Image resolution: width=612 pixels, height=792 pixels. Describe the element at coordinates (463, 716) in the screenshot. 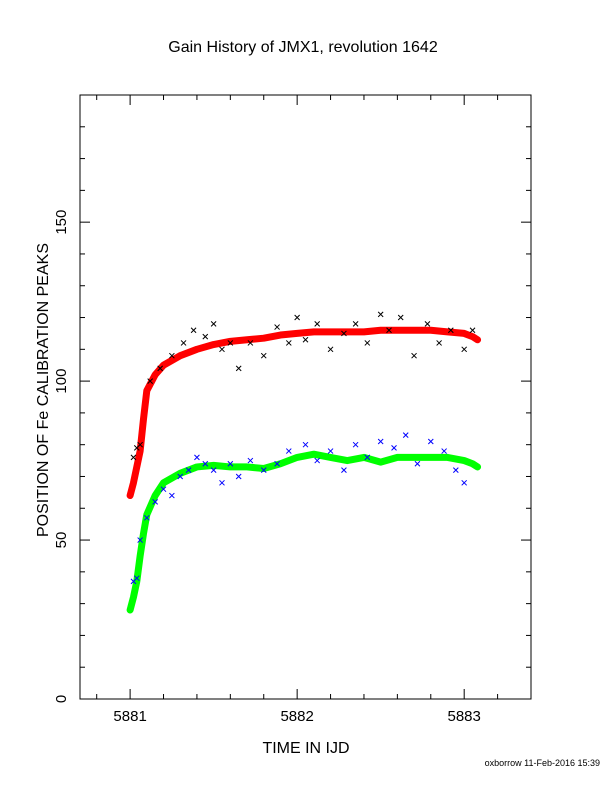

I see `x-tick-label-5883: 5883` at that location.